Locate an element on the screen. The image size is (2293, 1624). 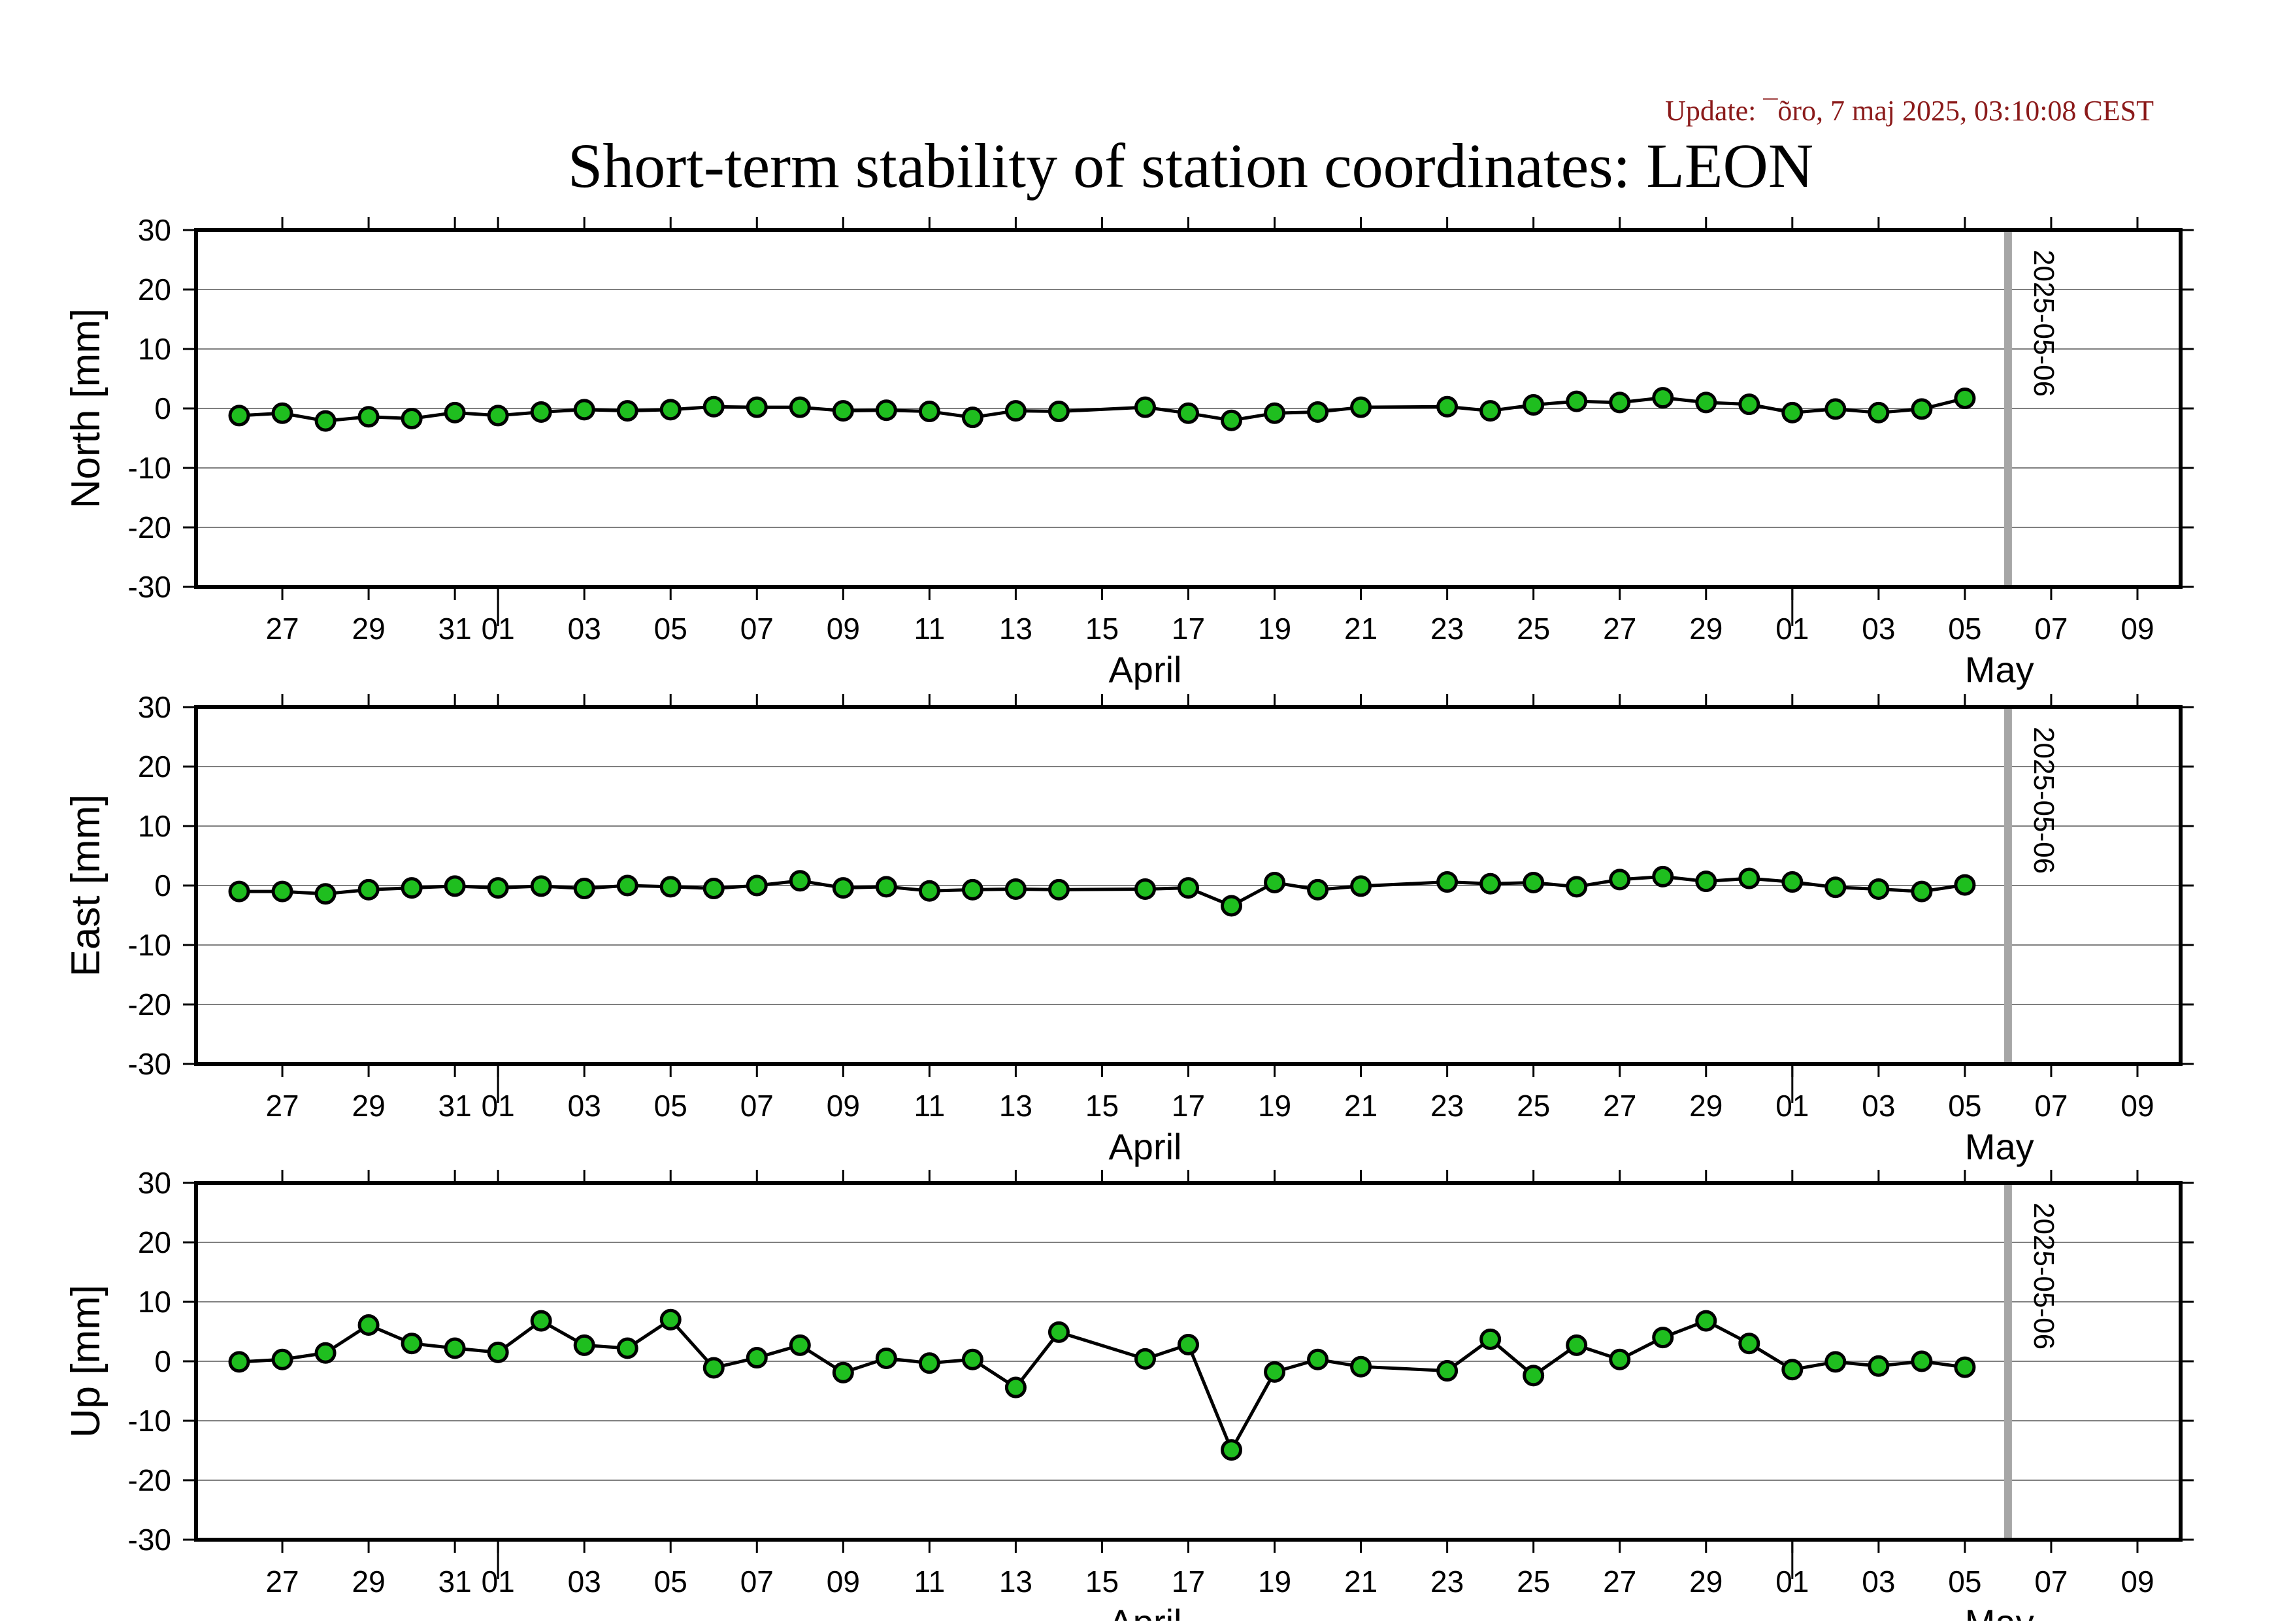
x-tick-label: 21 is located at coordinates (1361, 1582).